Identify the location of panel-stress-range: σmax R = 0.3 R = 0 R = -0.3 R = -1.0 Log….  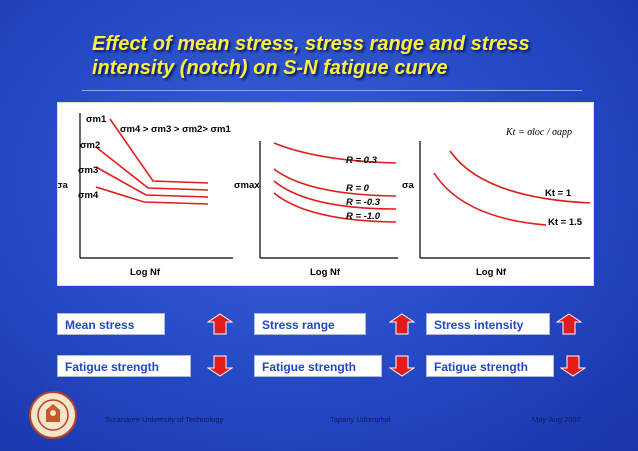
(316, 209).